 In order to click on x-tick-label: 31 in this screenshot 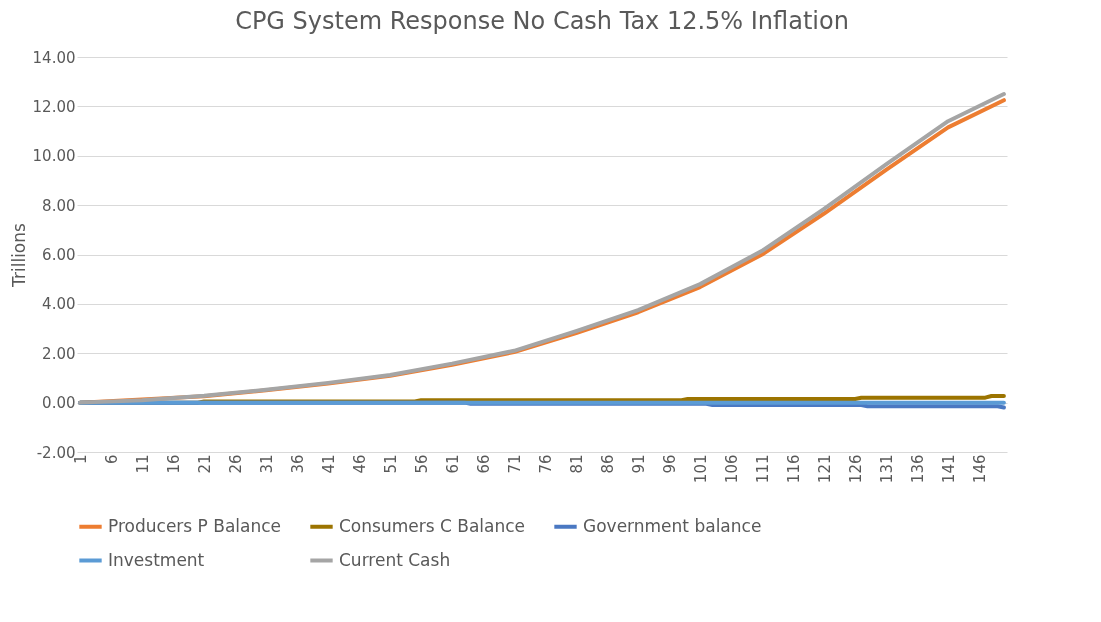, I will do `click(266, 464)`.